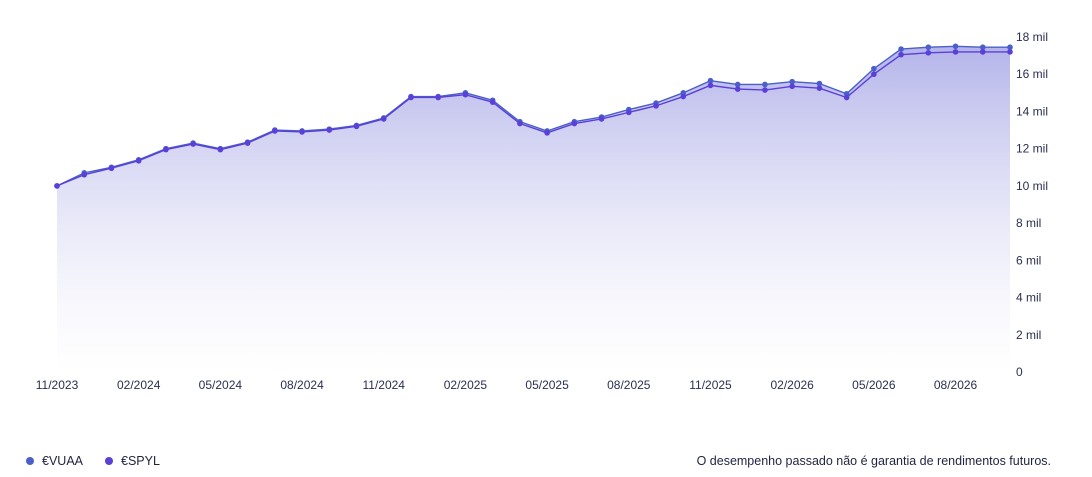  What do you see at coordinates (1028, 298) in the screenshot?
I see `y-tick-label: 4 mil` at bounding box center [1028, 298].